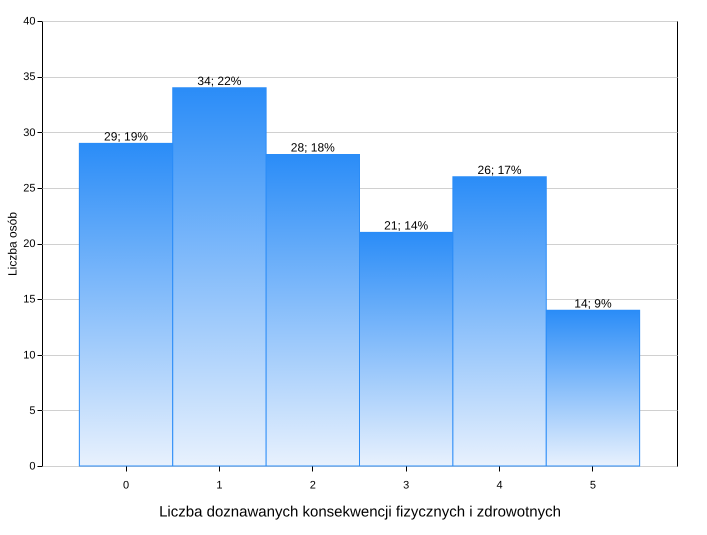 This screenshot has width=707, height=535. I want to click on x-axis-title: Liczba doznawanych konsekwencji fizycznych i zdrowotnych, so click(360, 512).